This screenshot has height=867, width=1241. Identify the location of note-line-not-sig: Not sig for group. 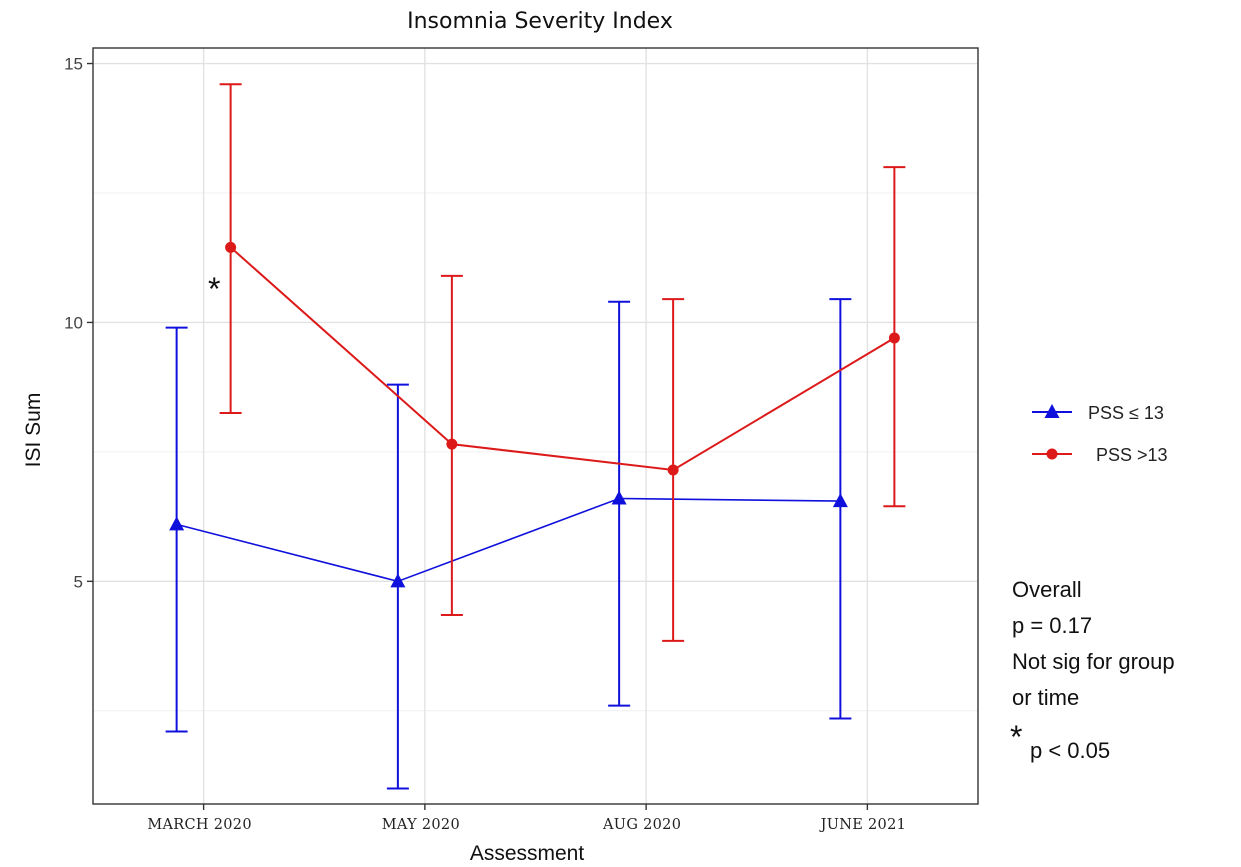
(1093, 661).